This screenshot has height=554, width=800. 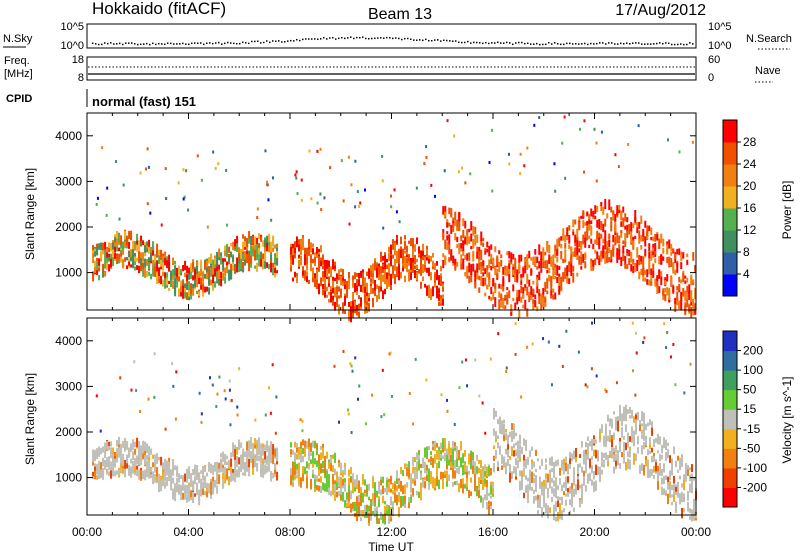 I want to click on time-tick-label: 00:00, so click(x=696, y=532).